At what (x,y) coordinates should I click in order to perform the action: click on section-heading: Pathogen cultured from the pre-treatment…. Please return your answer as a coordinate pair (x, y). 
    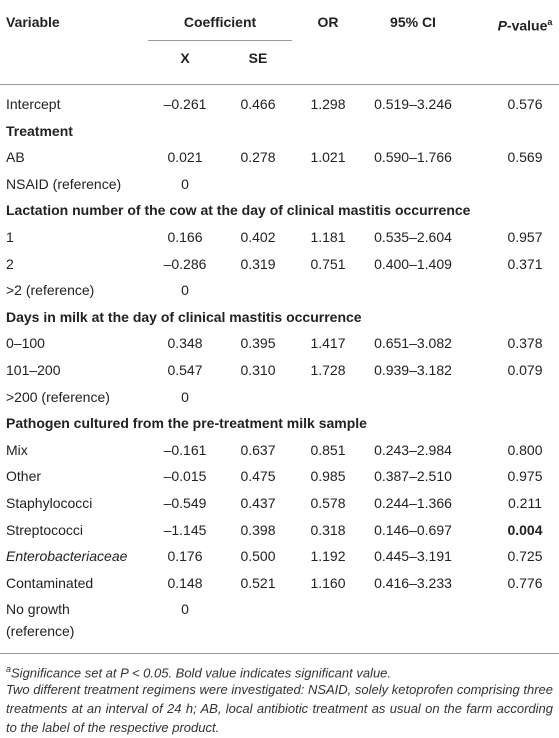
    Looking at the image, I should click on (186, 423).